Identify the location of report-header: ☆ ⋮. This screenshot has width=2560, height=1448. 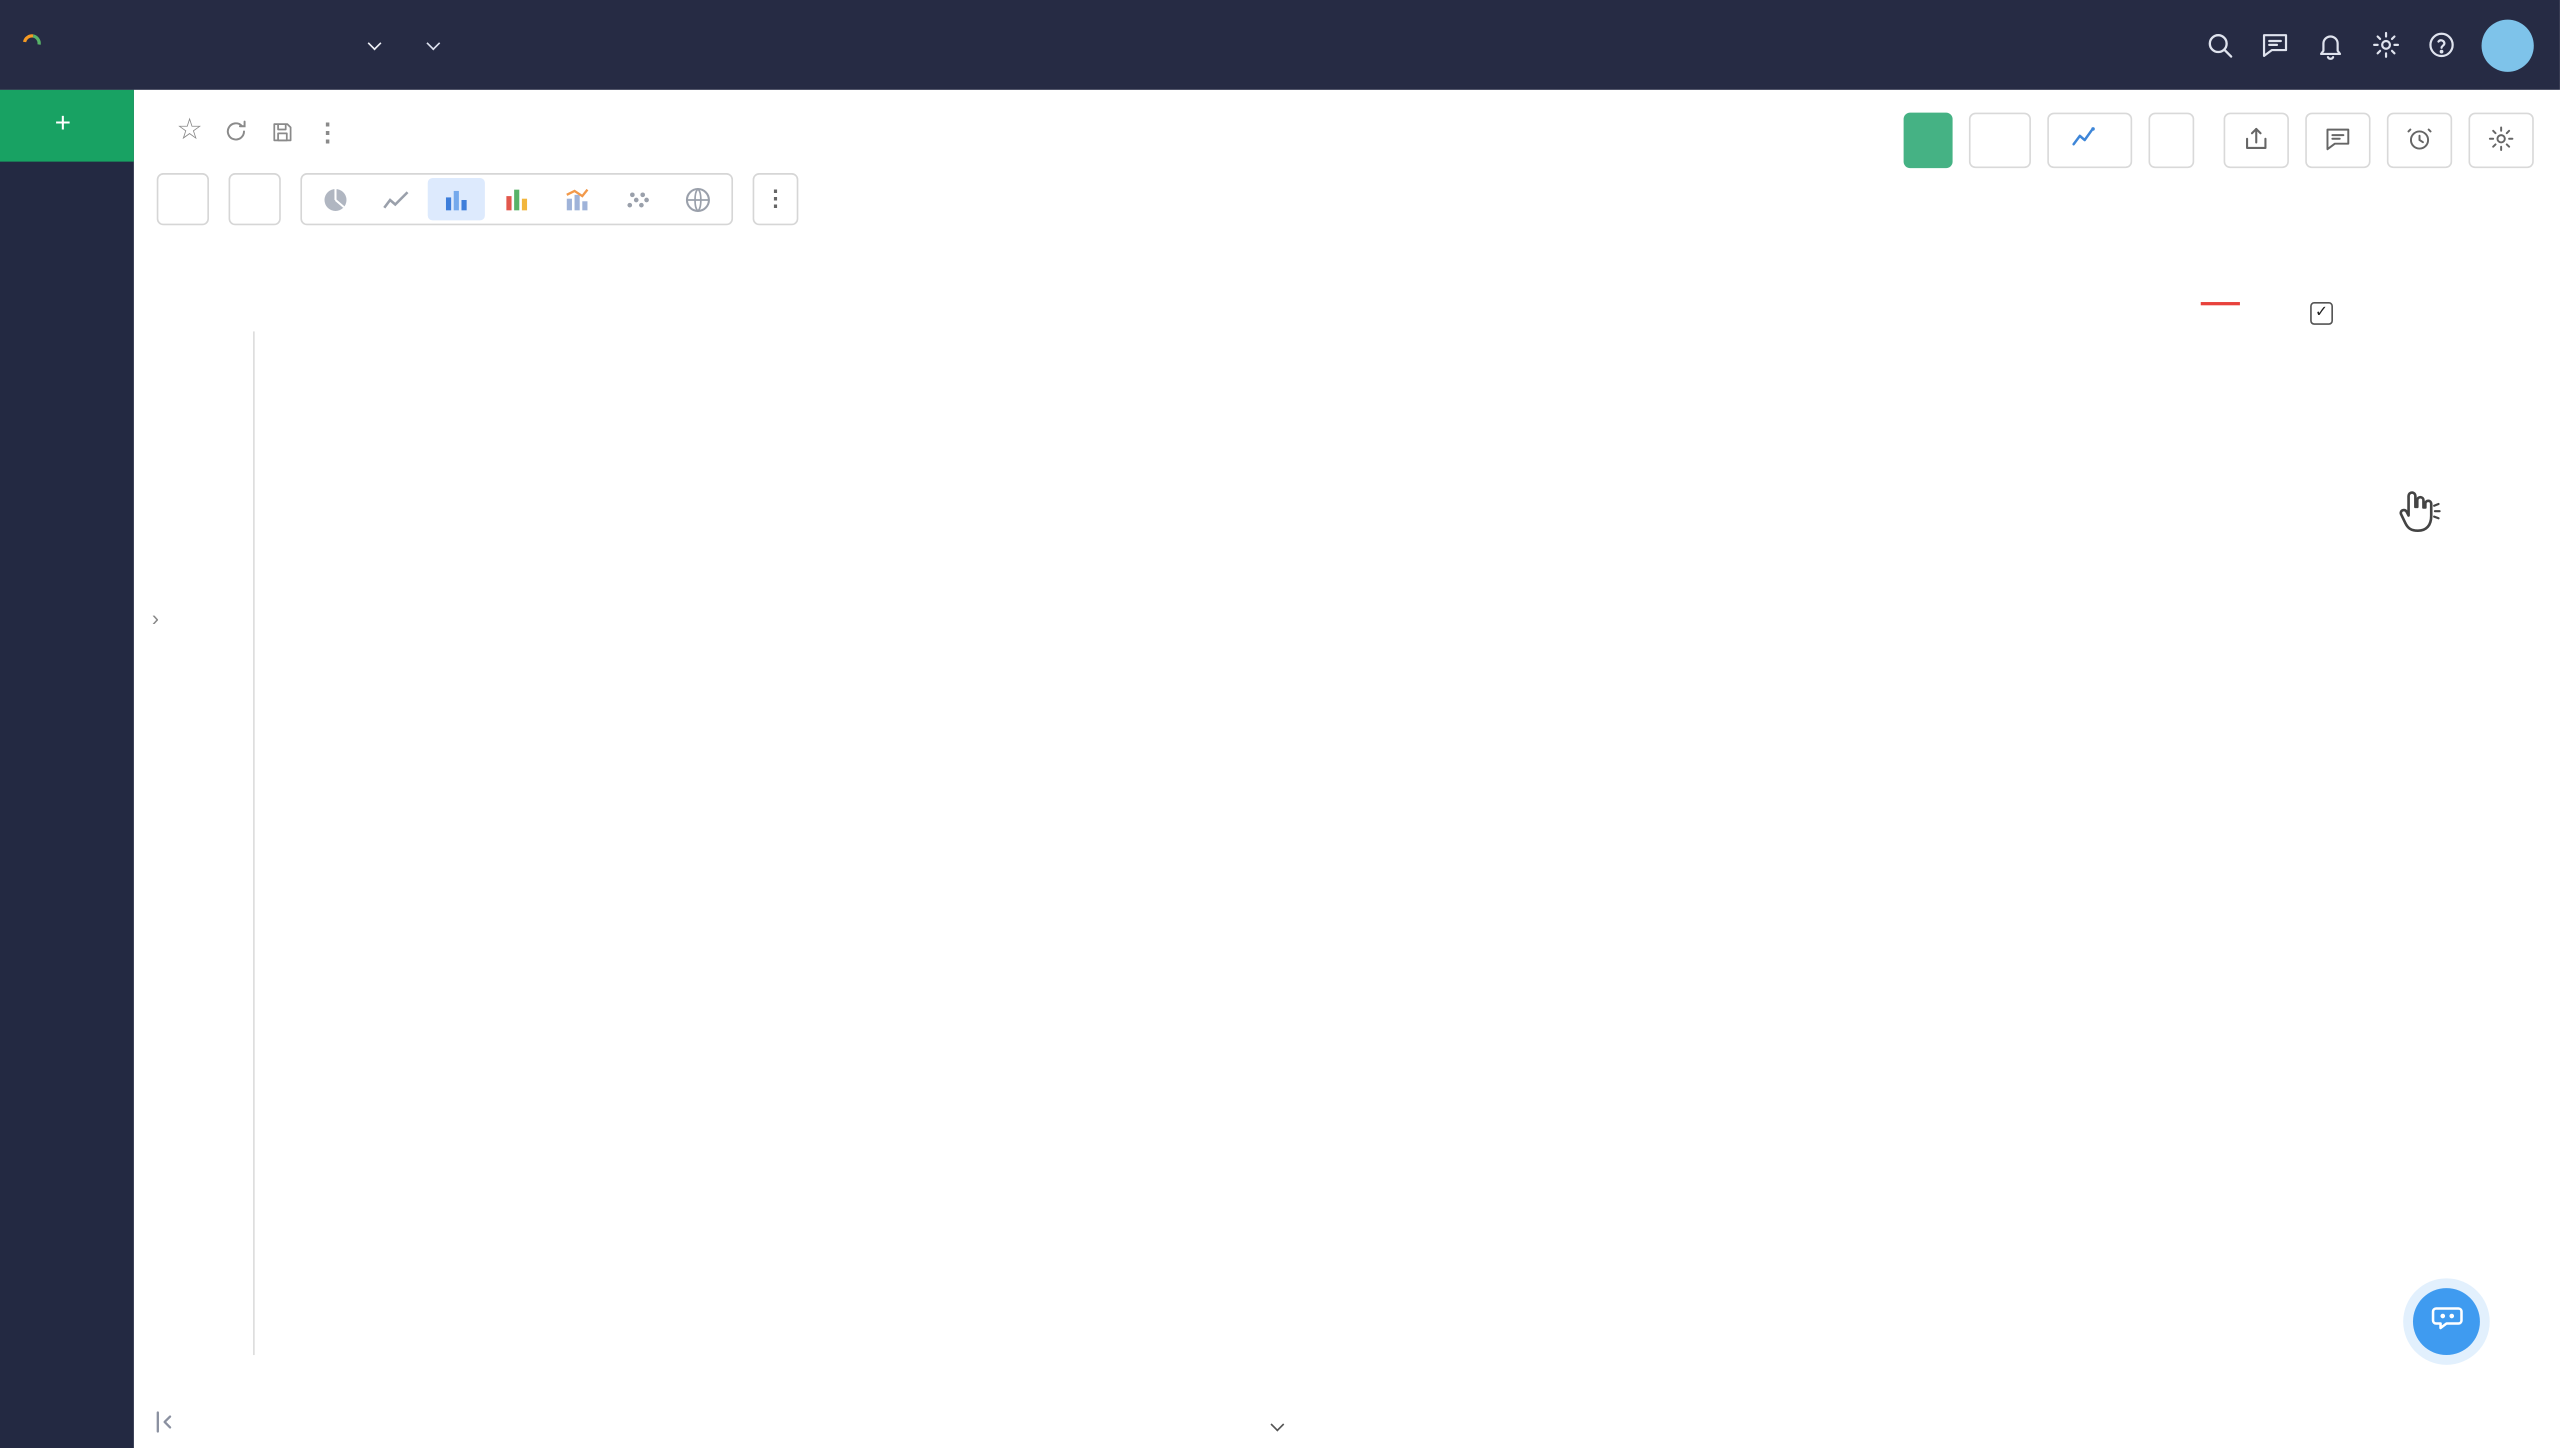
(1347, 129).